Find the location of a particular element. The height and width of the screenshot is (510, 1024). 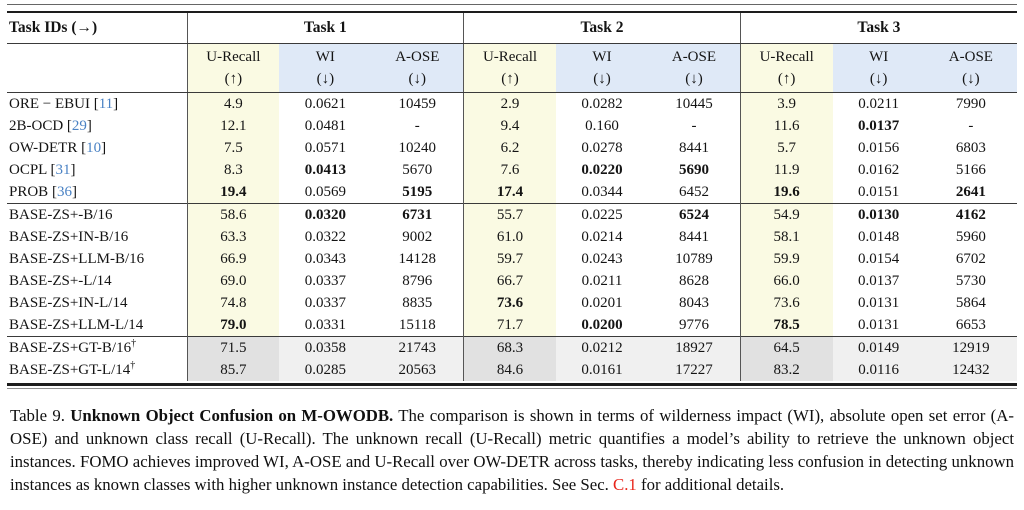

row-label: BASE-ZS+IN-B/16 is located at coordinates (69, 237).